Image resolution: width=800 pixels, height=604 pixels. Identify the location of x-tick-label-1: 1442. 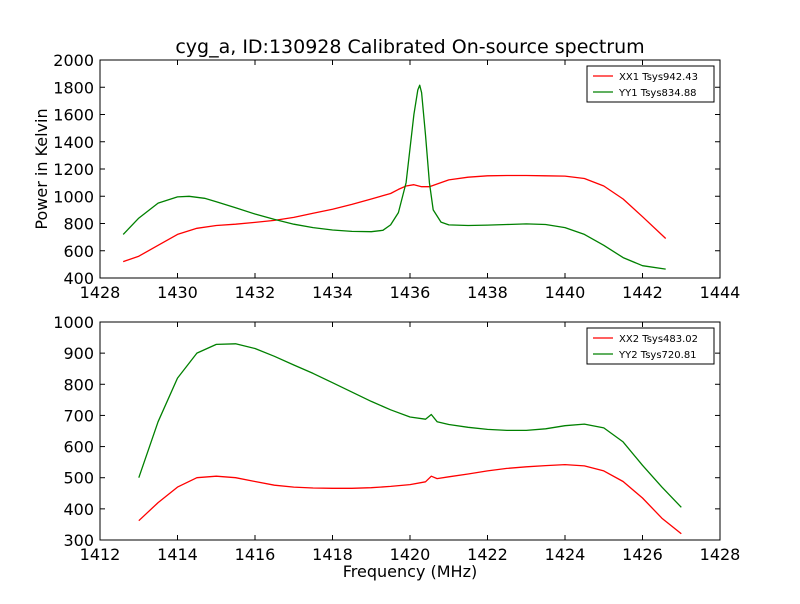
(642, 292).